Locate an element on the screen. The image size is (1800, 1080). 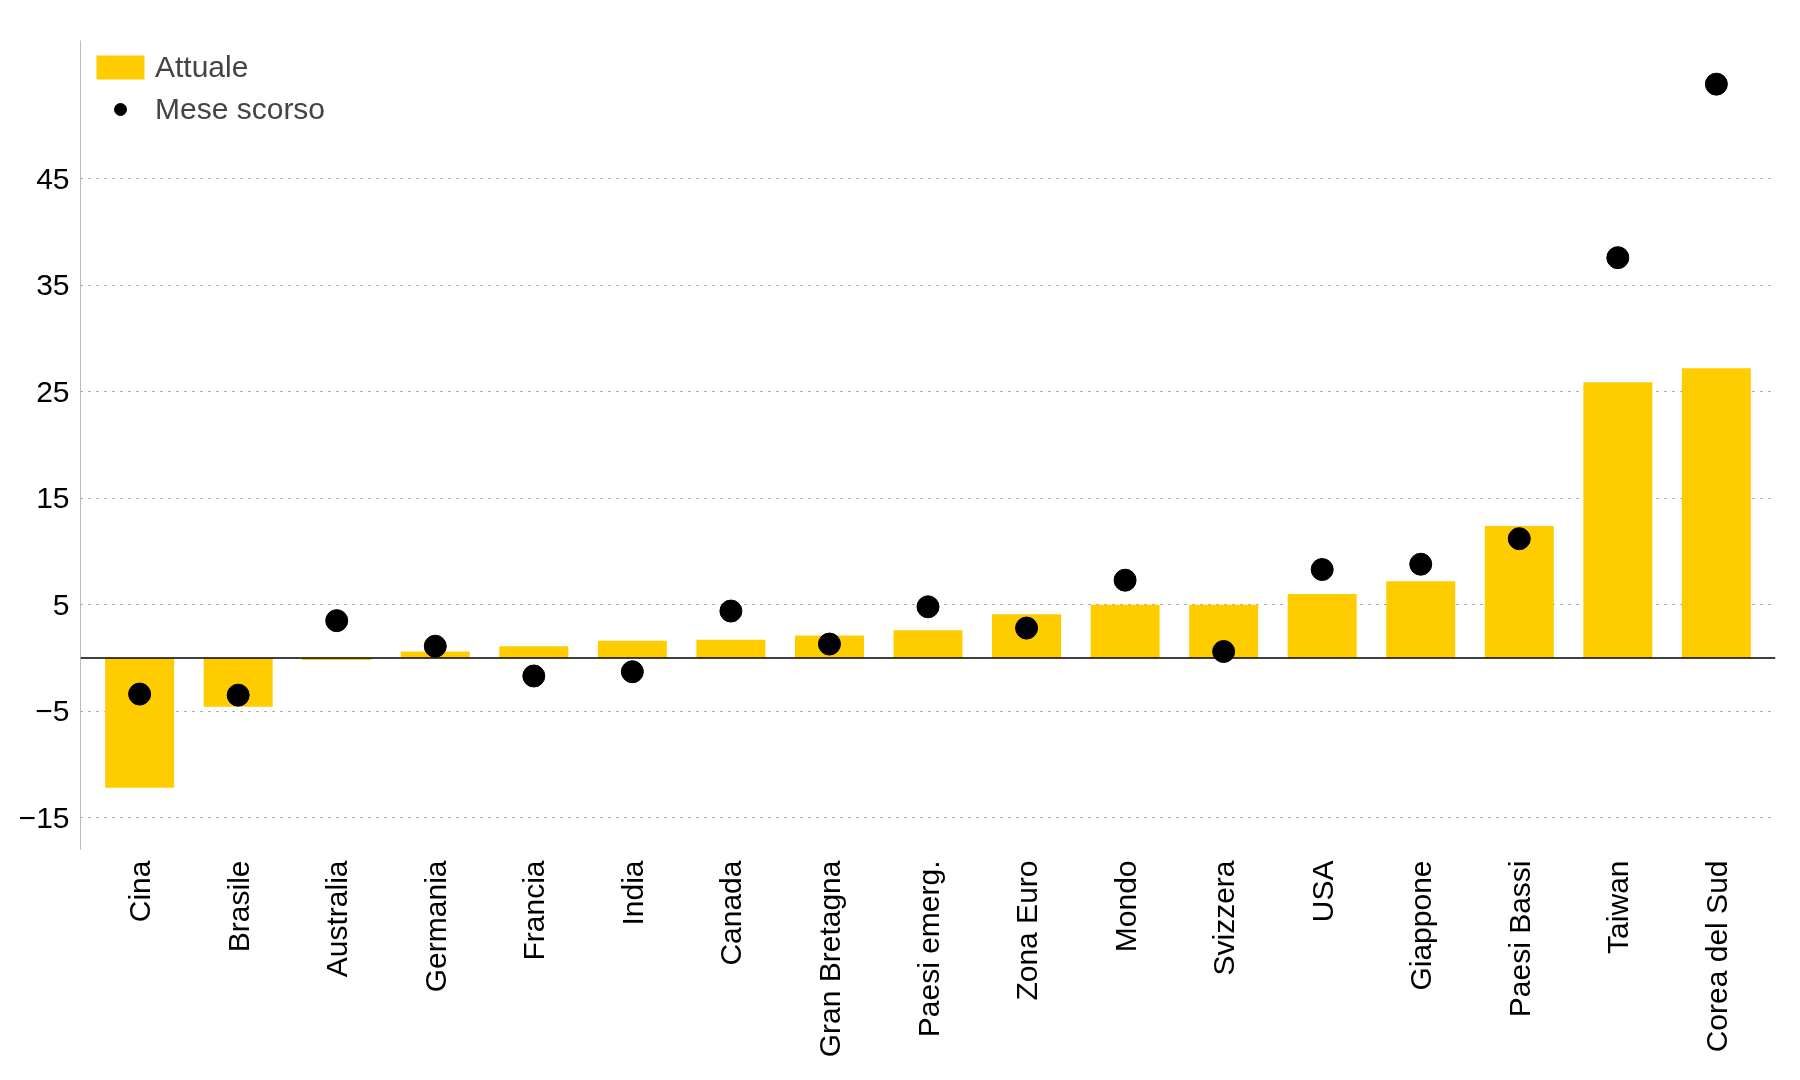
y-tick-label: 15 is located at coordinates (53, 498).